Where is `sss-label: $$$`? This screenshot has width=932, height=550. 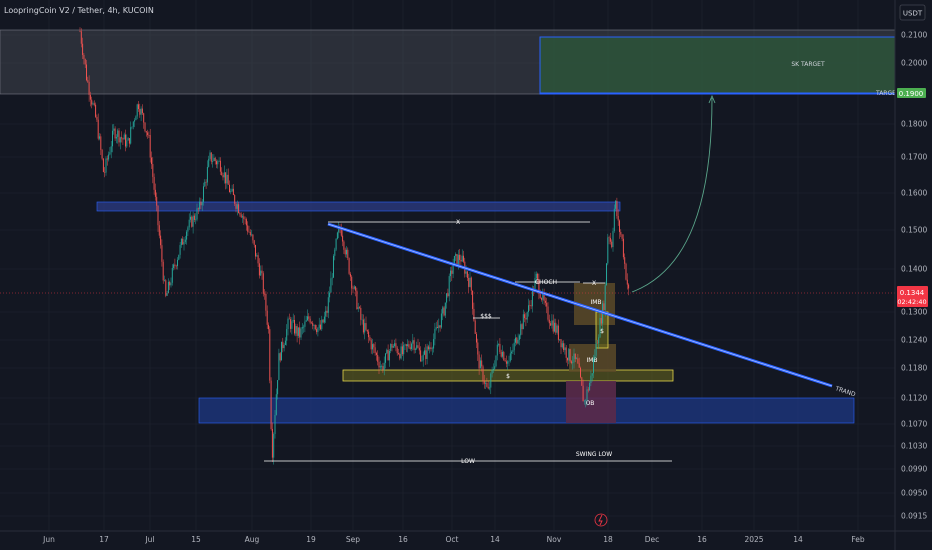
sss-label: $$$ is located at coordinates (486, 316).